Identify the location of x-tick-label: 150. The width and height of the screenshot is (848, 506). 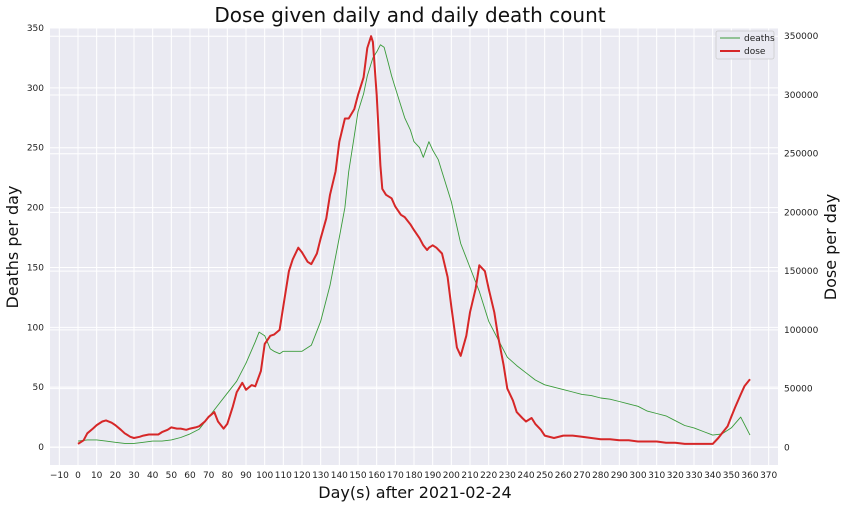
(357, 476).